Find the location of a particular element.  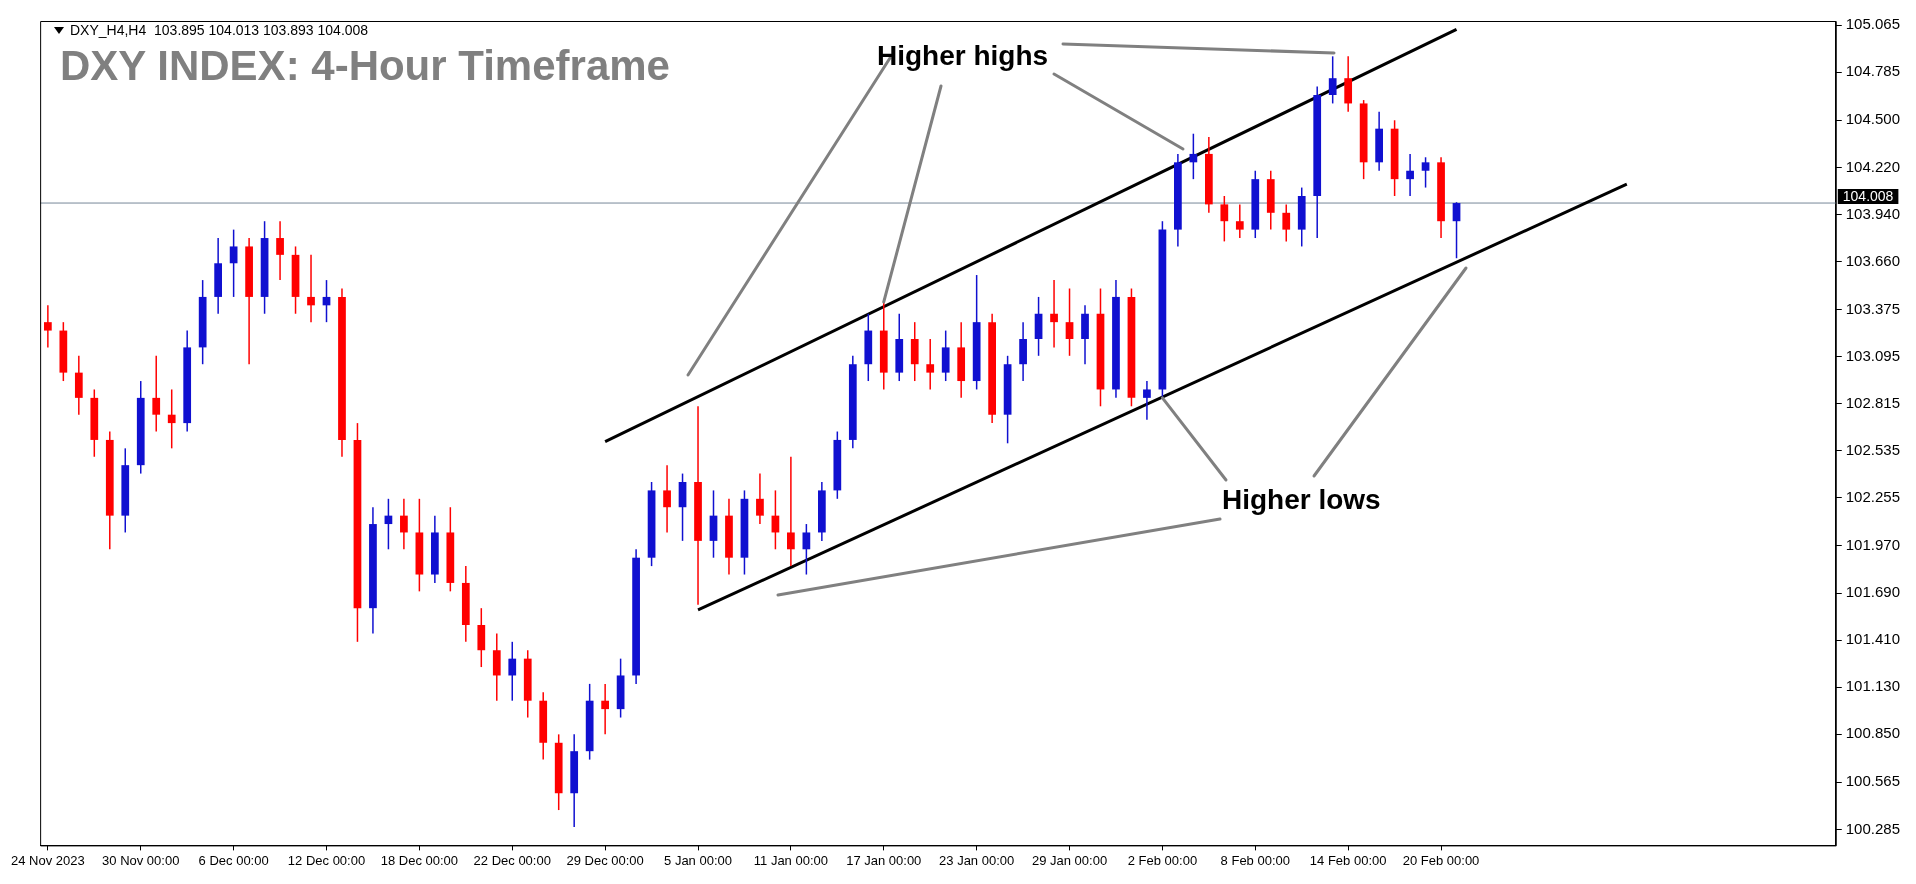

x-tick-label: 2 Feb 00:00 is located at coordinates (1162, 860).